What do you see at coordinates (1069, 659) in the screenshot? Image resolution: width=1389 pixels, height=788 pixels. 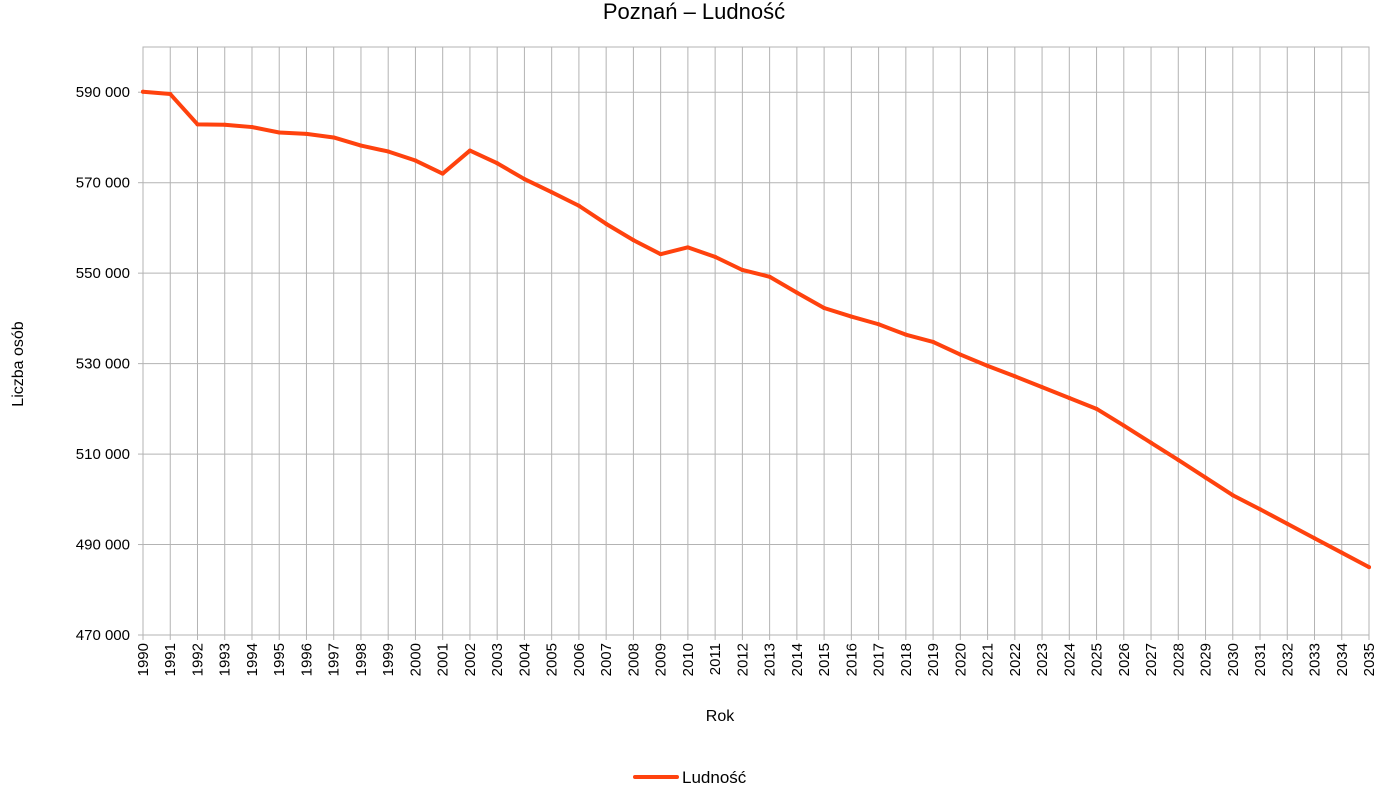 I see `x-tick-label: 2024` at bounding box center [1069, 659].